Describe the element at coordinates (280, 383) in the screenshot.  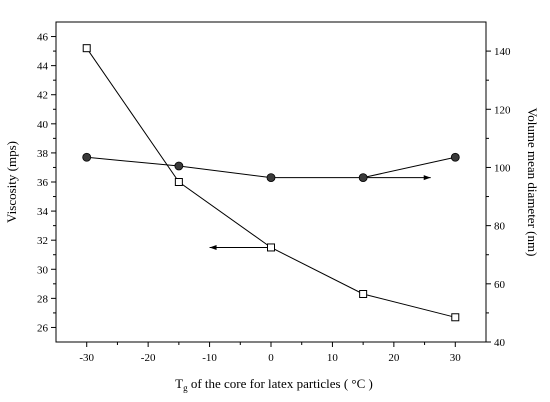
I see `x-axis-title-rest: of the core for latex particles ( °C )` at that location.